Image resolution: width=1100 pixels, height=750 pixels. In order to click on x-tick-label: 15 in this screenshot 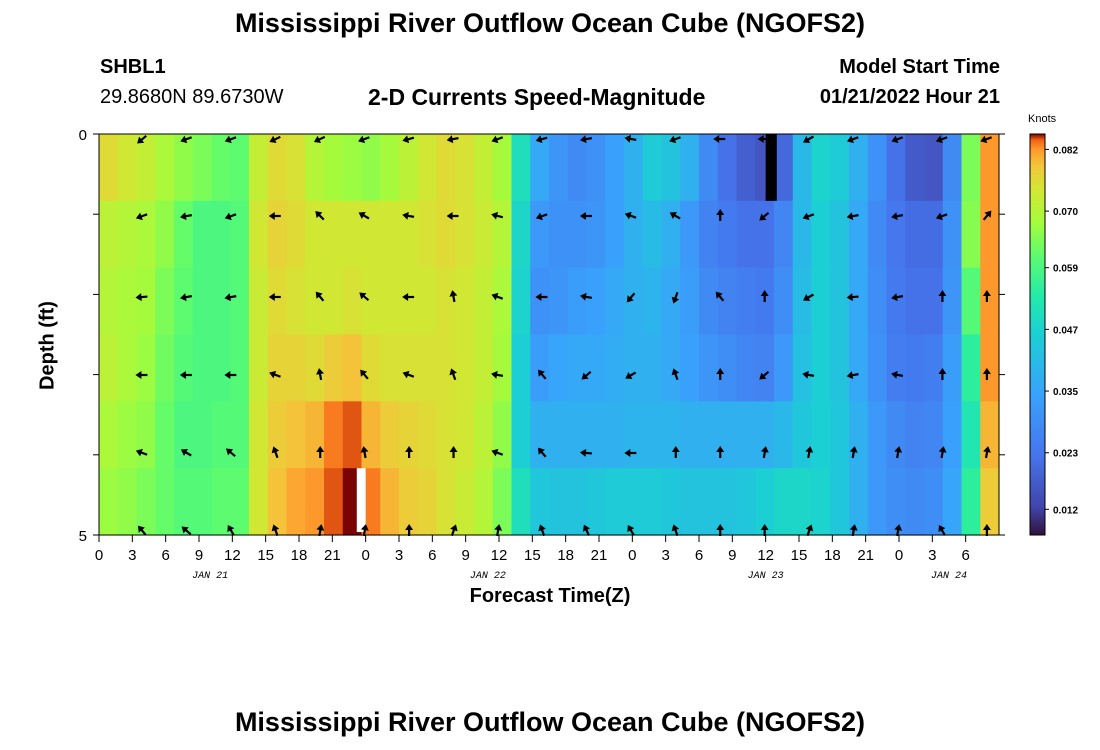, I will do `click(532, 555)`.